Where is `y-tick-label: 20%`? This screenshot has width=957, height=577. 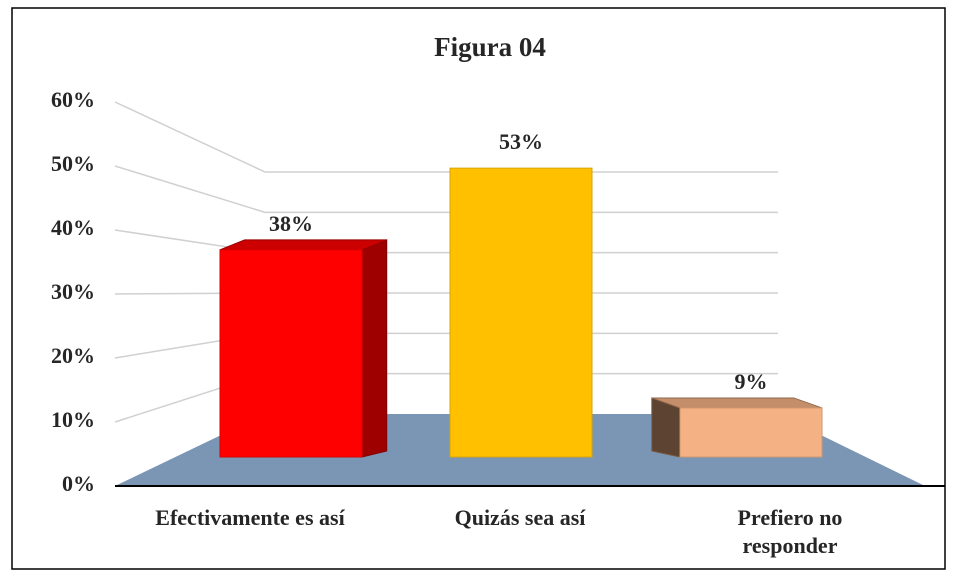
y-tick-label: 20% is located at coordinates (73, 355).